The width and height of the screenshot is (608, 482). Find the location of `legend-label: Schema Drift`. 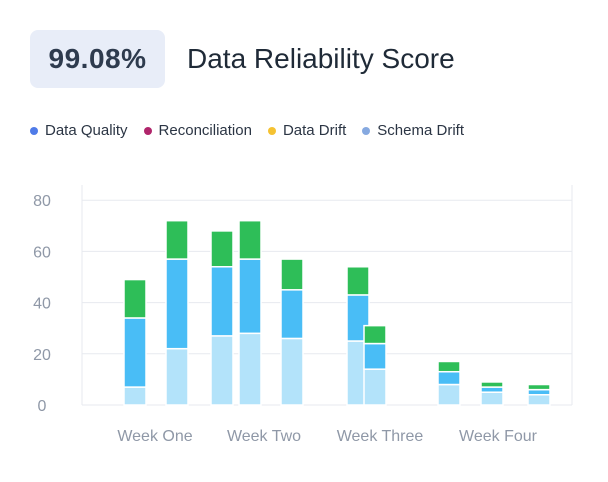

legend-label: Schema Drift is located at coordinates (420, 130).